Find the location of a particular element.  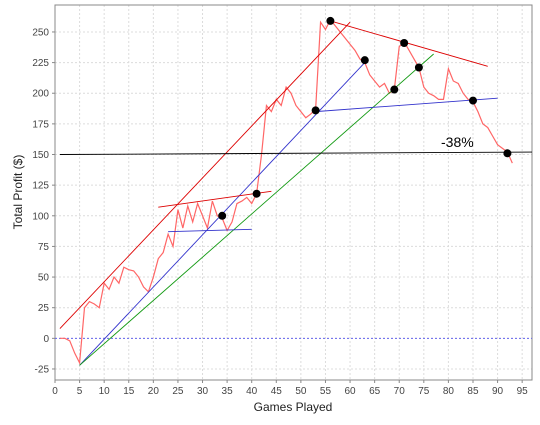

x-tick-label: 70 is located at coordinates (400, 391).